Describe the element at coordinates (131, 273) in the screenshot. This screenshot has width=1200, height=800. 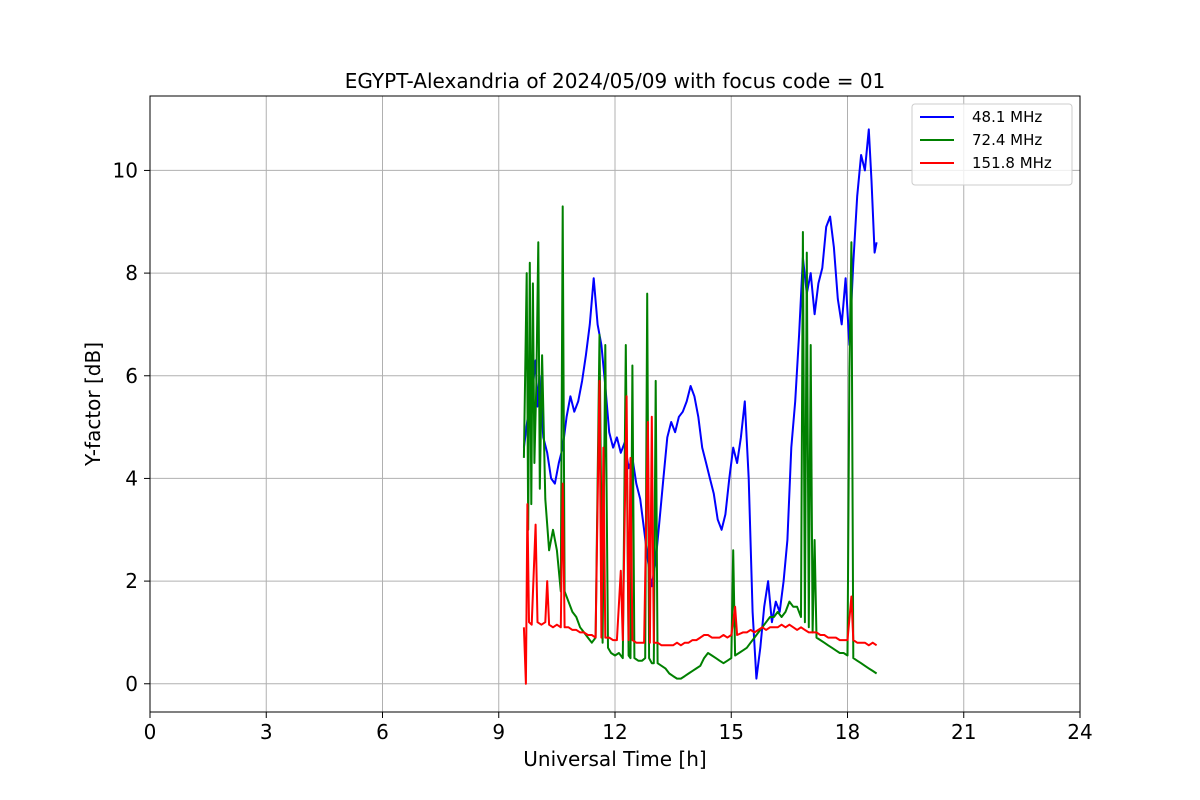
I see `y-tick-label: 8` at that location.